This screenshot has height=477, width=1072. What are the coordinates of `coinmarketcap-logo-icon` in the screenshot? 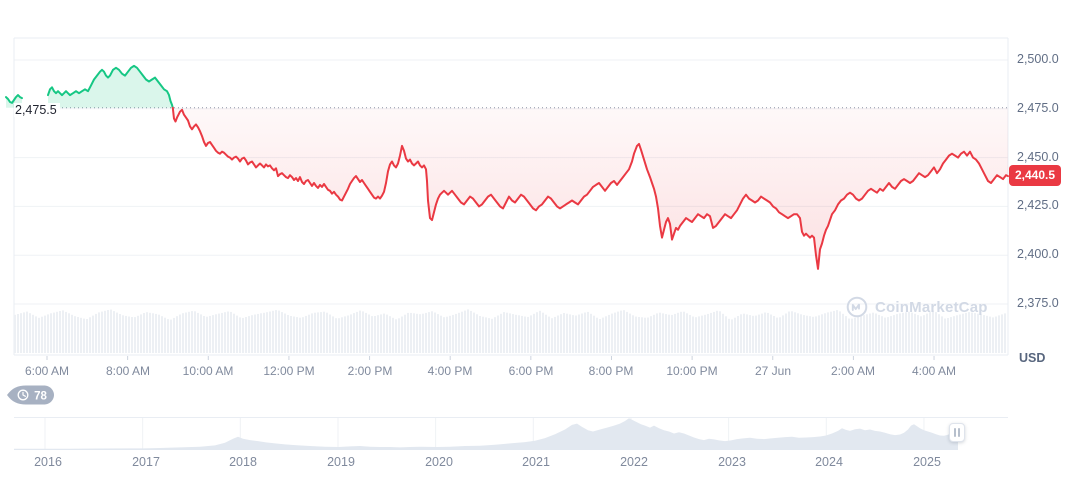 It's located at (857, 307).